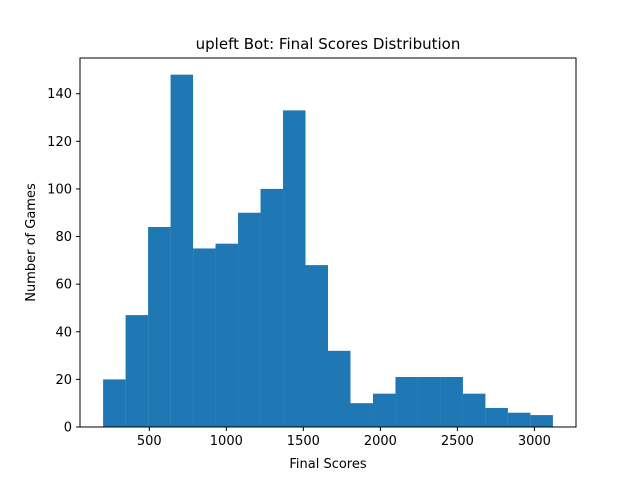 Image resolution: width=640 pixels, height=480 pixels. I want to click on y-tick-label: 0, so click(68, 428).